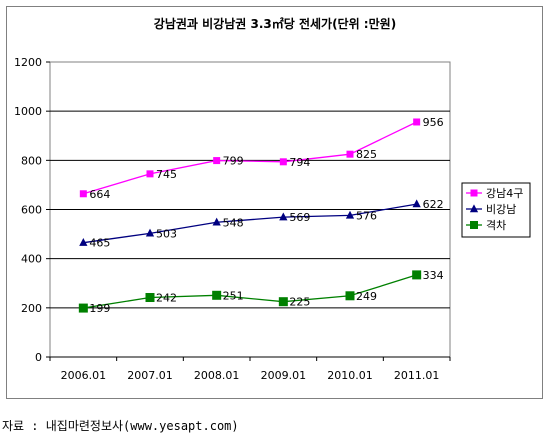  I want to click on y-tick-label: 0, so click(38, 357).